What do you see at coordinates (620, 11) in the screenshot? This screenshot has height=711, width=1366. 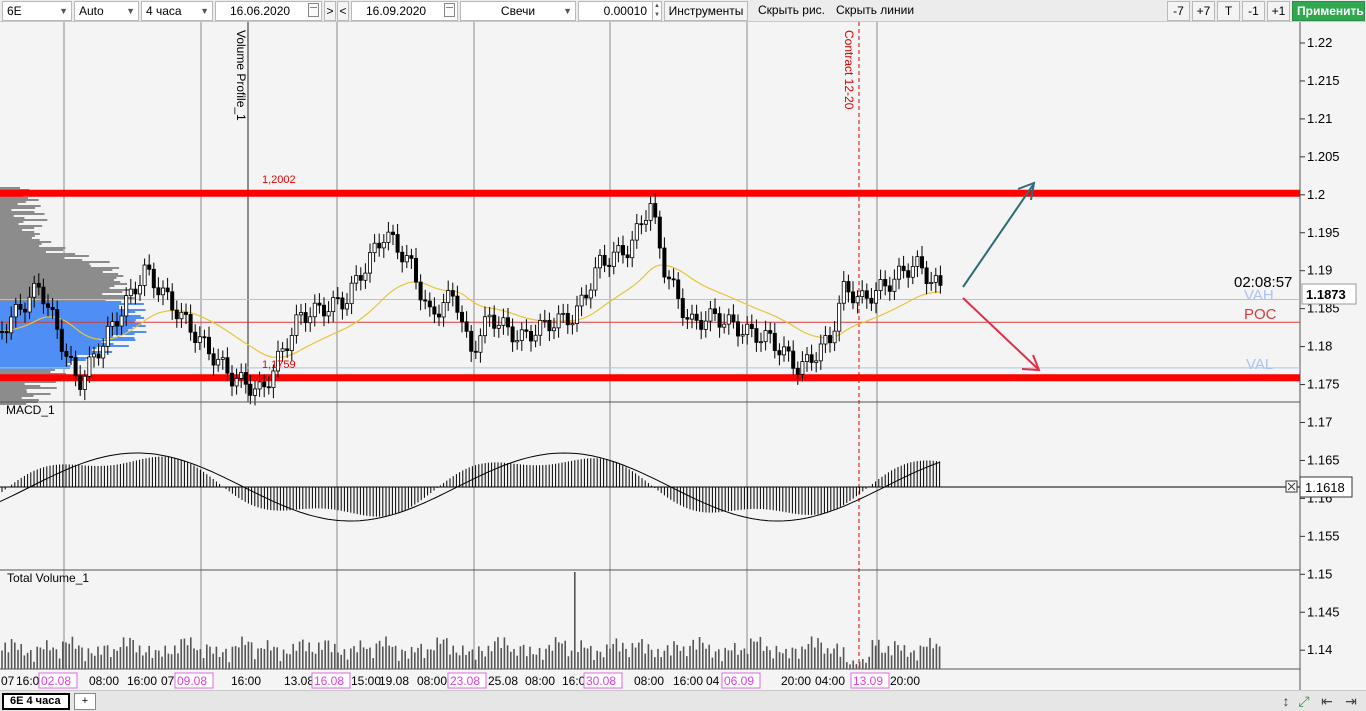 I see `tick-stepper: 0.00010 ▲ ▼` at bounding box center [620, 11].